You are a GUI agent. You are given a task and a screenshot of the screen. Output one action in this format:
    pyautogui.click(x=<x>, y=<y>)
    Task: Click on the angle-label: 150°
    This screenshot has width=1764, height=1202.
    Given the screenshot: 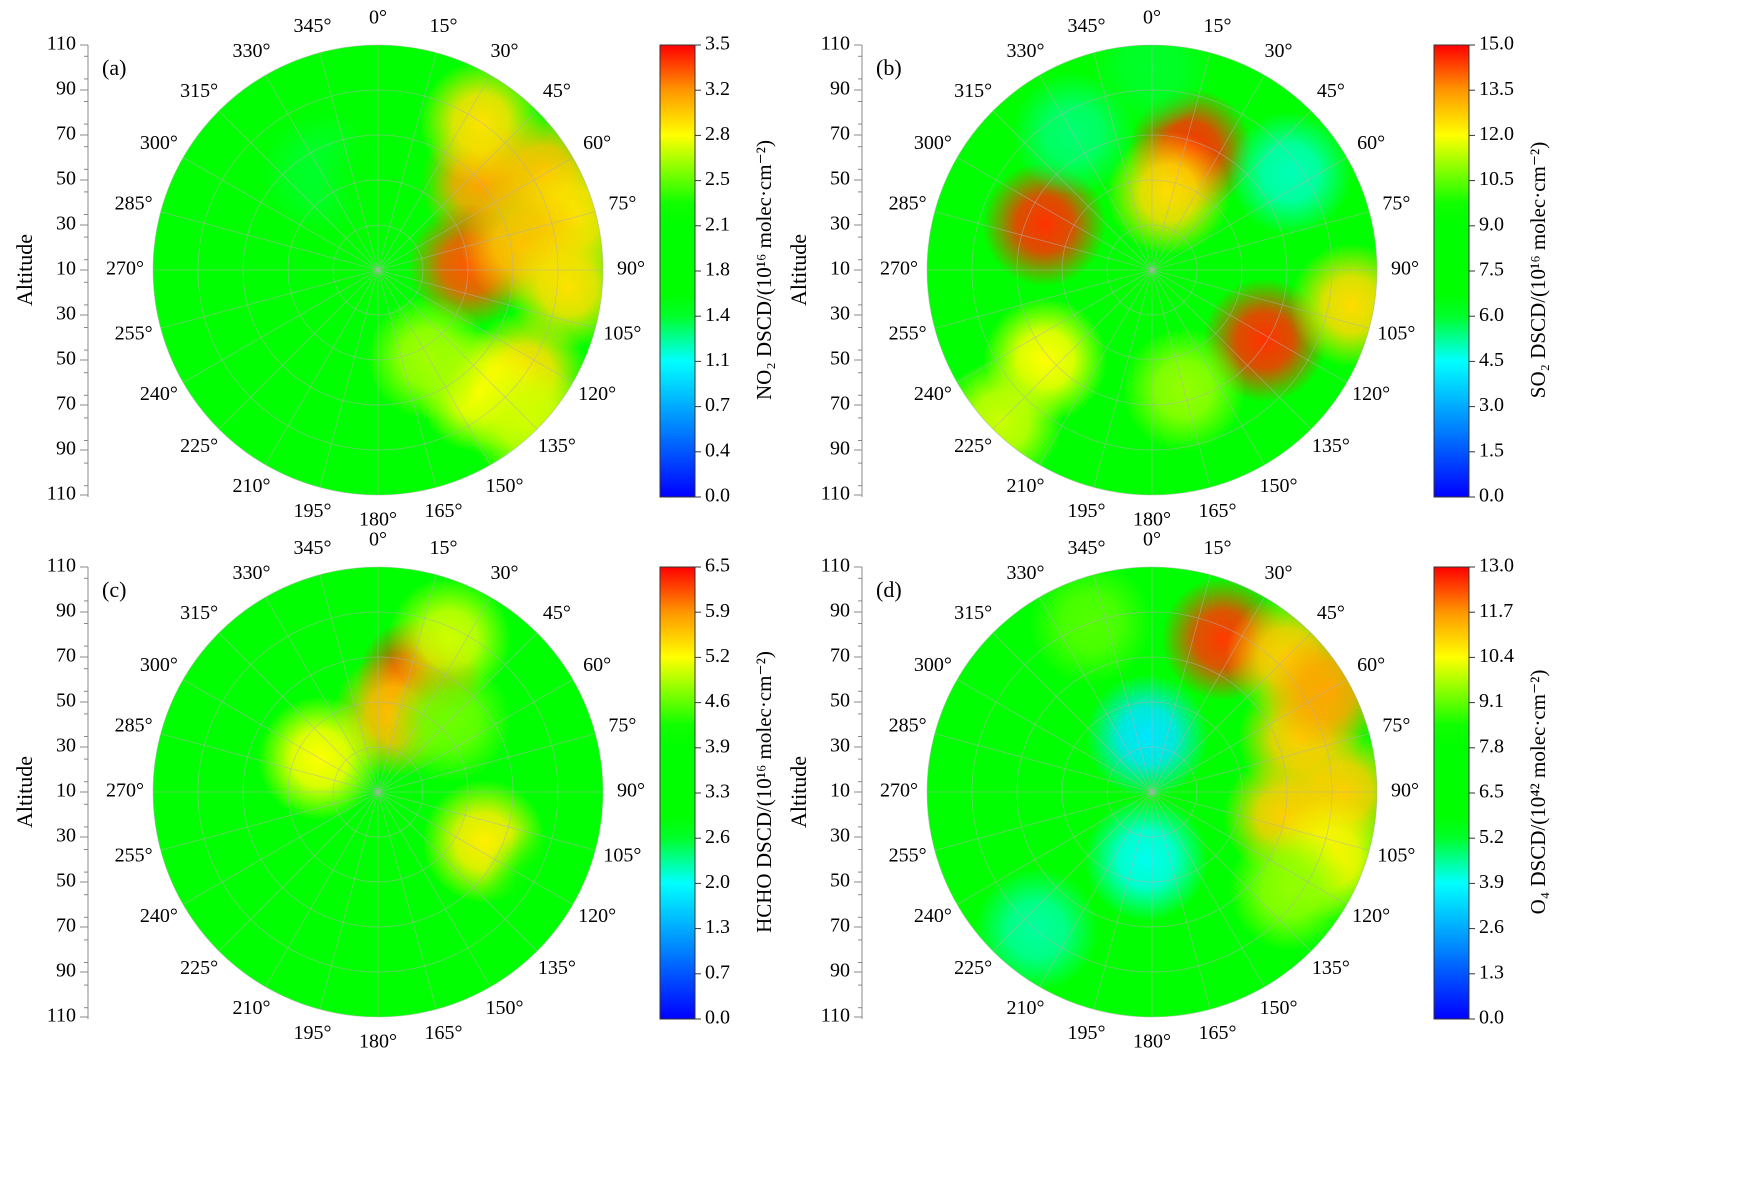 What is the action you would take?
    pyautogui.click(x=1279, y=486)
    